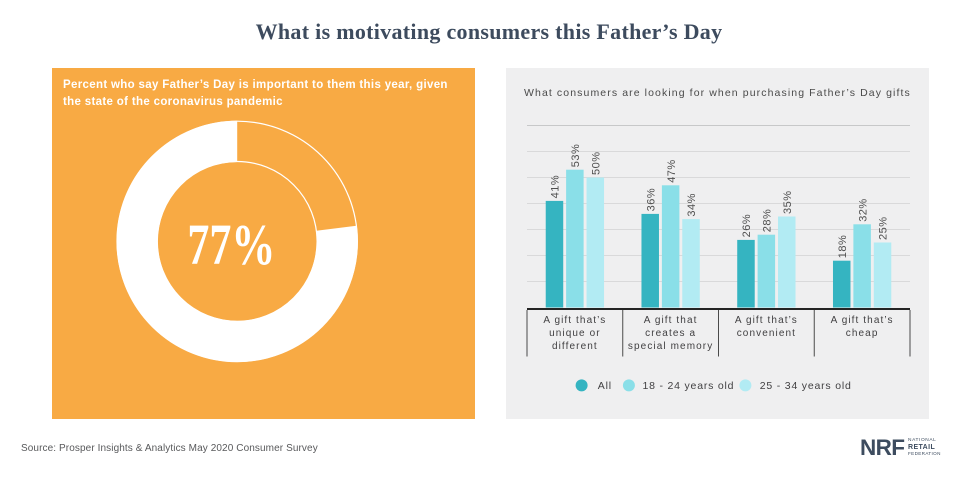  I want to click on svg-text: unique or, so click(575, 333).